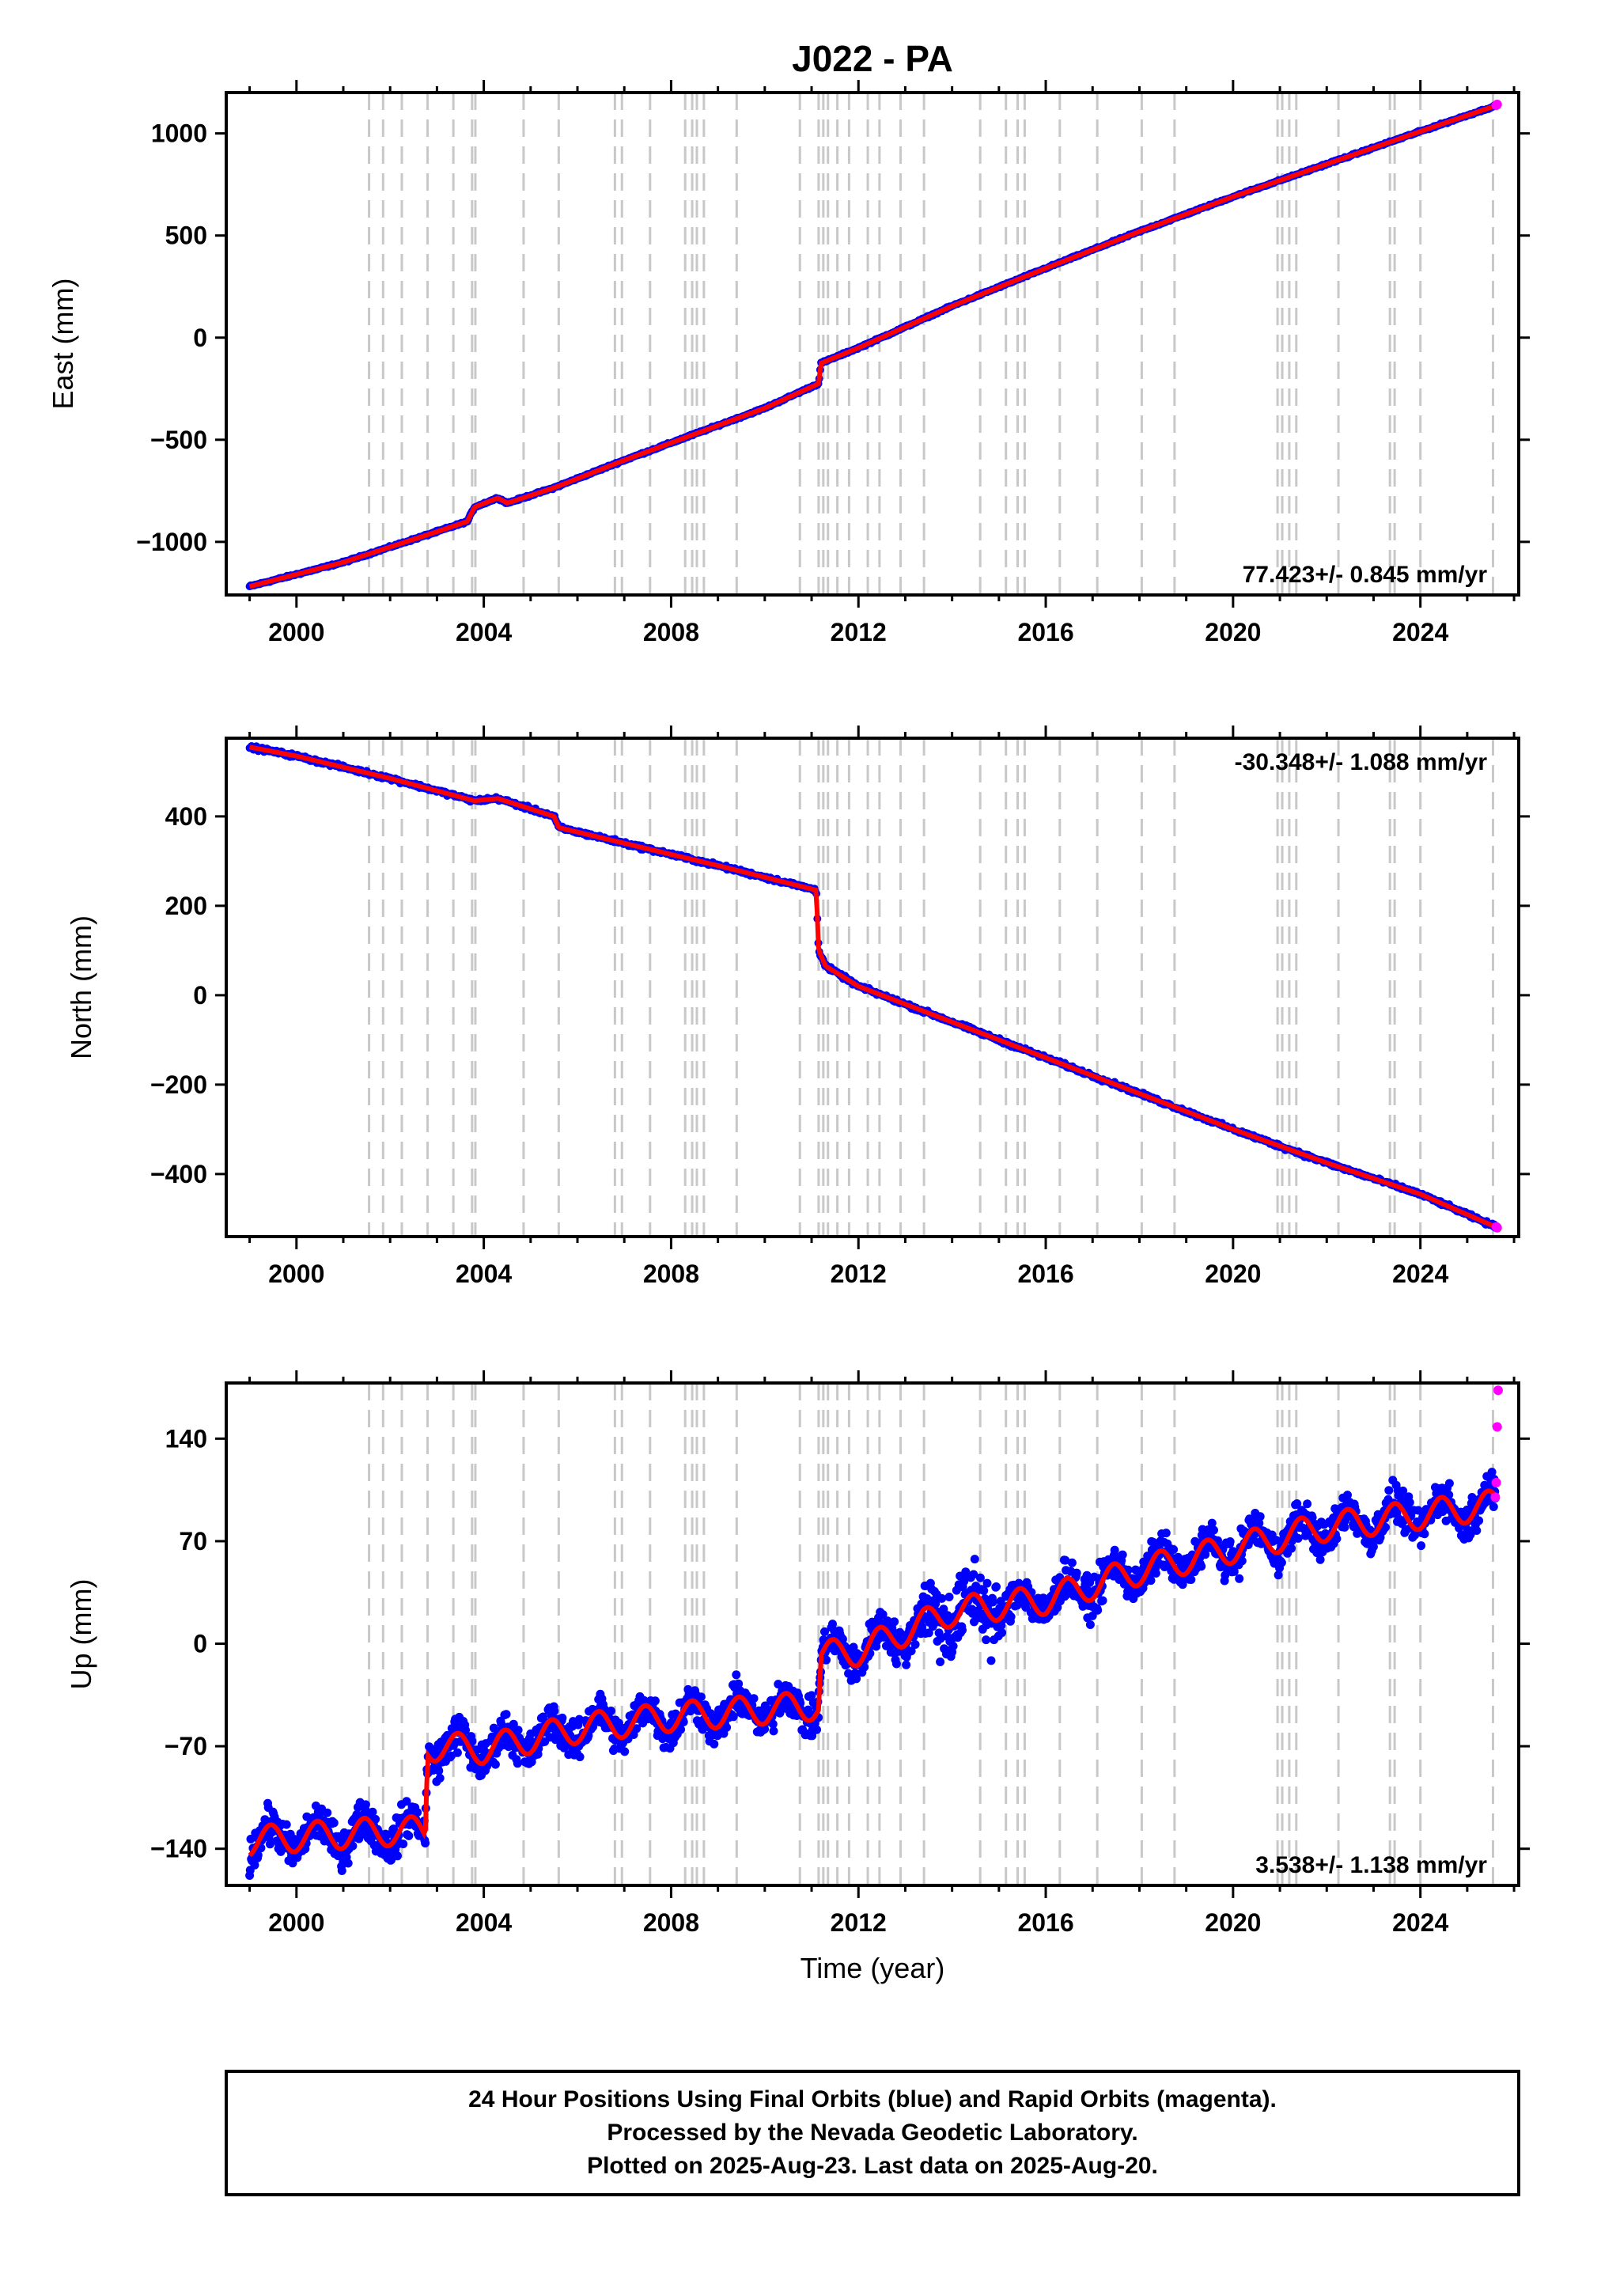 Image resolution: width=1601 pixels, height=2296 pixels. Describe the element at coordinates (1362, 762) in the screenshot. I see `north-rate-label: -30.348+/- 1.088 mm/yr` at that location.